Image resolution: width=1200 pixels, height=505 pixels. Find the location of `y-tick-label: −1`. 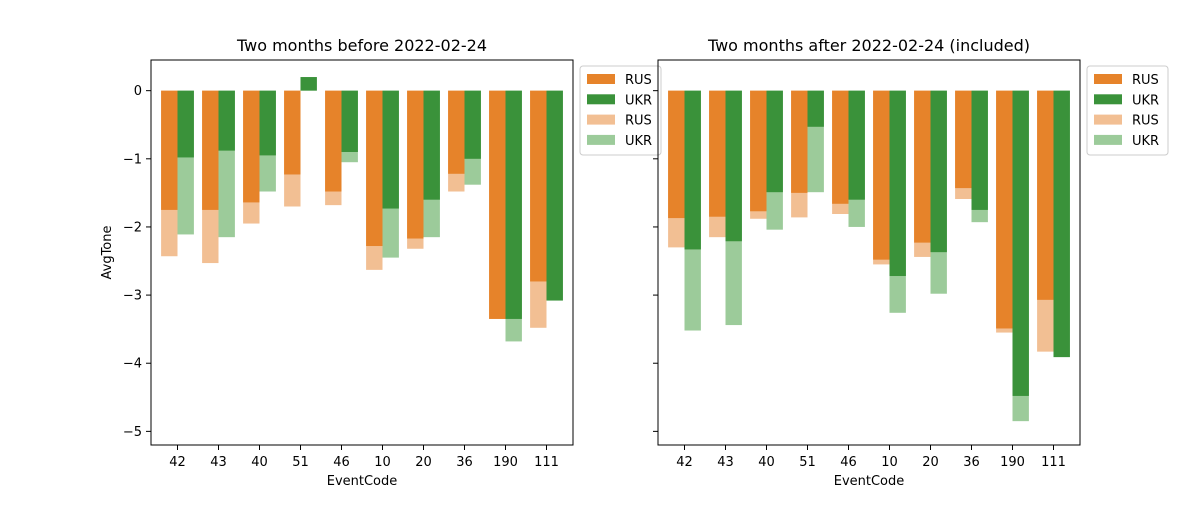

y-tick-label: −1 is located at coordinates (132, 159).